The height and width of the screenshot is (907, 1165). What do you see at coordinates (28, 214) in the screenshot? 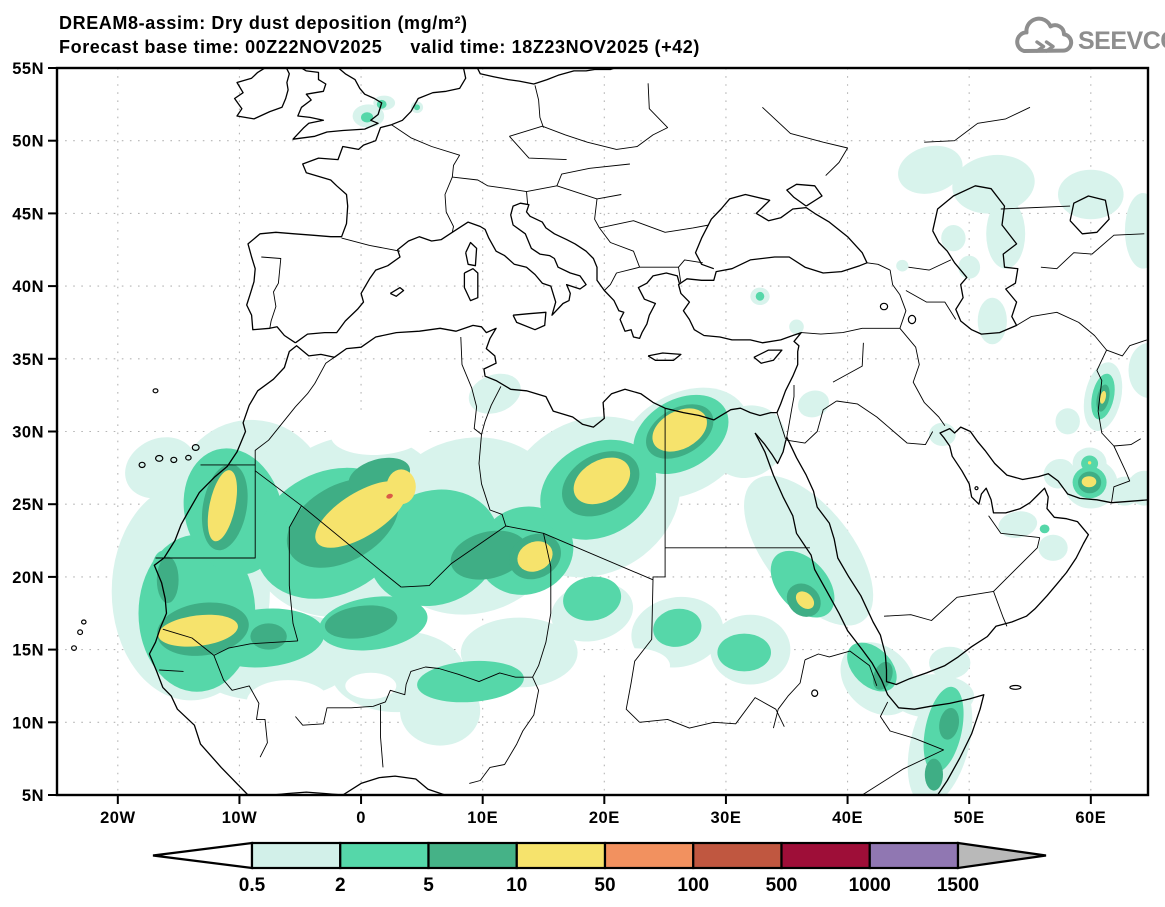
I see `lat-tick-label: 45N` at bounding box center [28, 214].